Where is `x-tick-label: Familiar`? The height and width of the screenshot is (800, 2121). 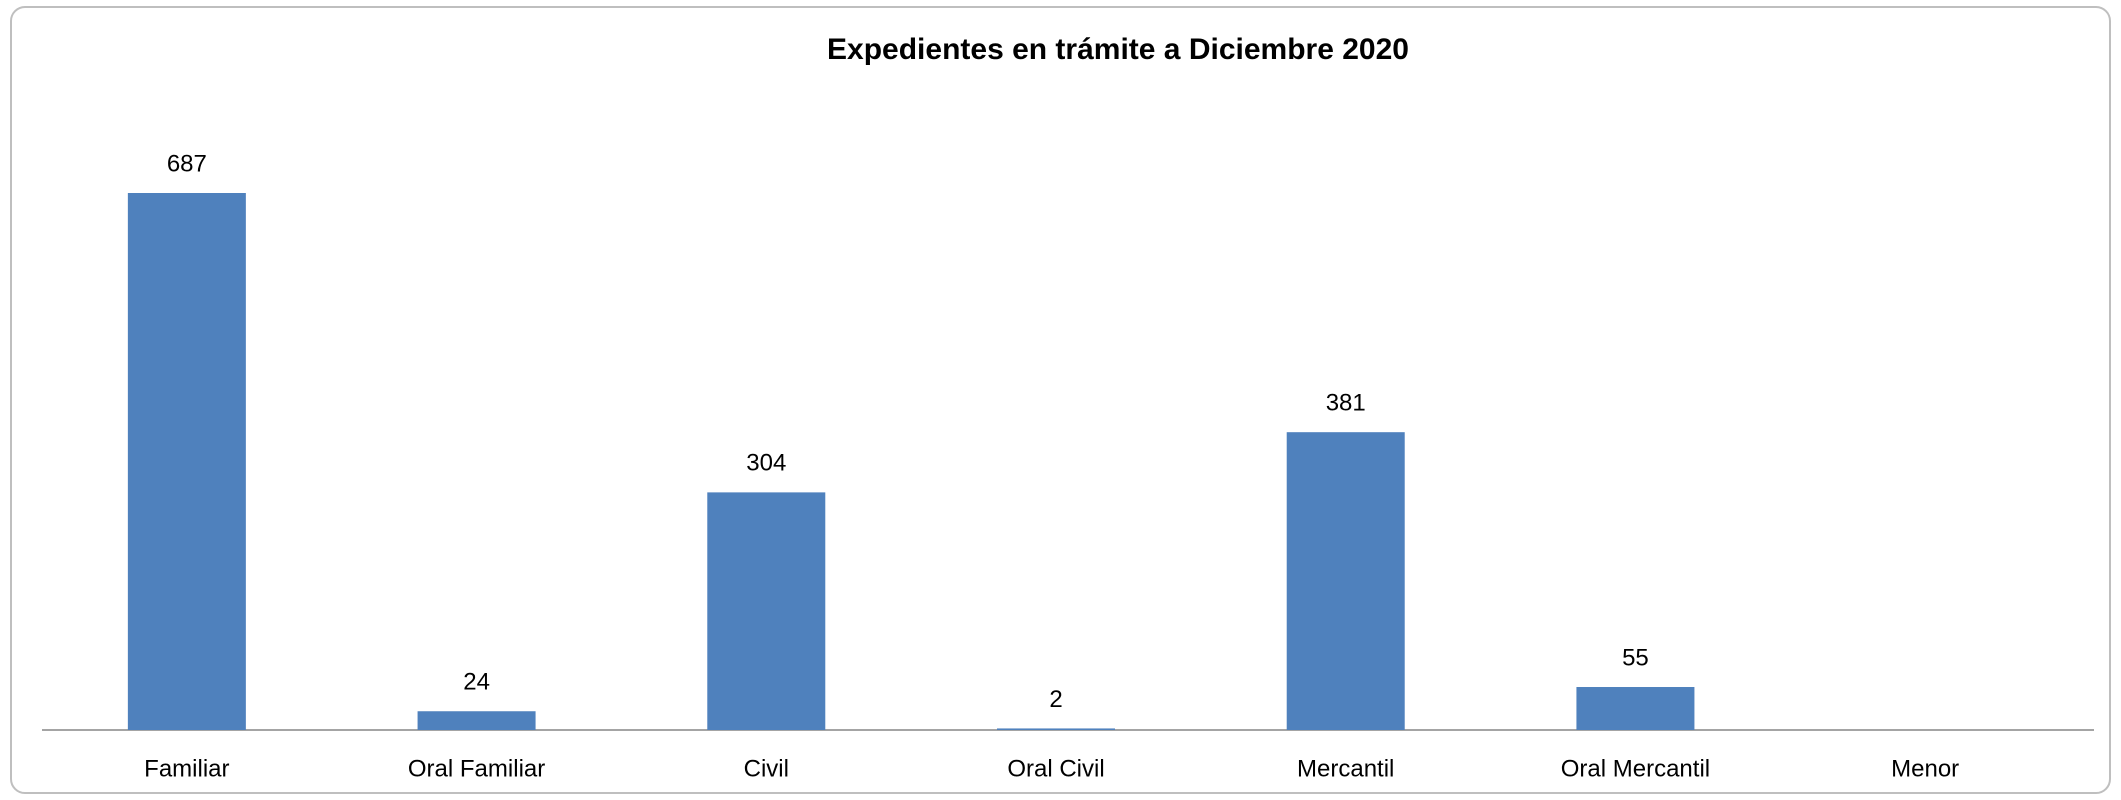
x-tick-label: Familiar is located at coordinates (186, 768).